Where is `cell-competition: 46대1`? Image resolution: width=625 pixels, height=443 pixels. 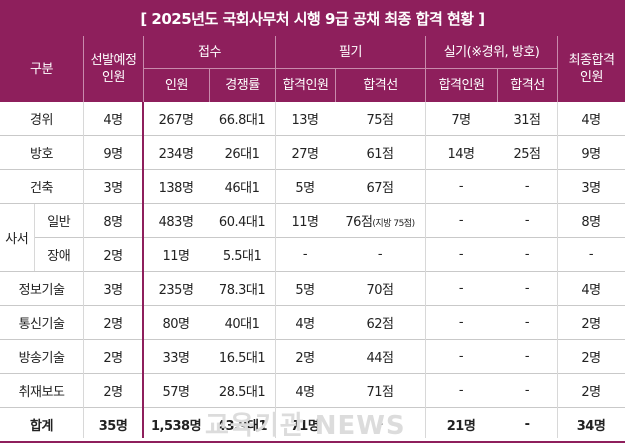
cell-competition: 46대1 is located at coordinates (242, 186).